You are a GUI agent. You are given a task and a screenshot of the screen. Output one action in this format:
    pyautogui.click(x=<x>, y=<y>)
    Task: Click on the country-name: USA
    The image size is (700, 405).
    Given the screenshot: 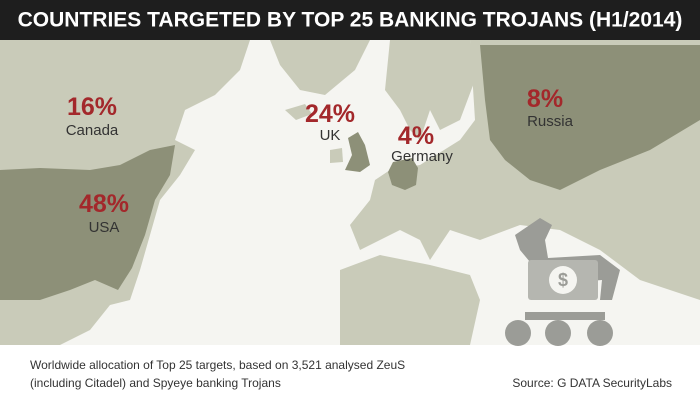 What is the action you would take?
    pyautogui.click(x=104, y=227)
    